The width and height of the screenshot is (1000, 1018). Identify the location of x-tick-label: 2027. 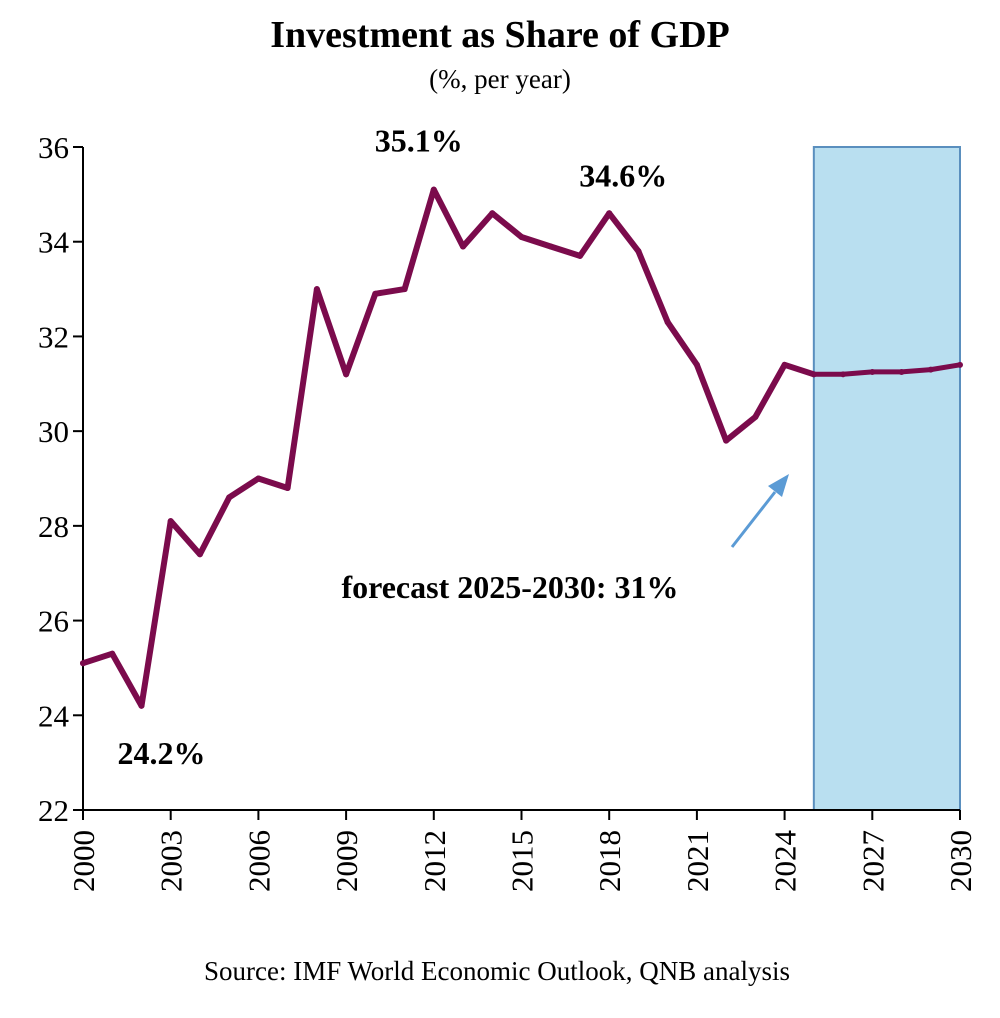
(872, 861).